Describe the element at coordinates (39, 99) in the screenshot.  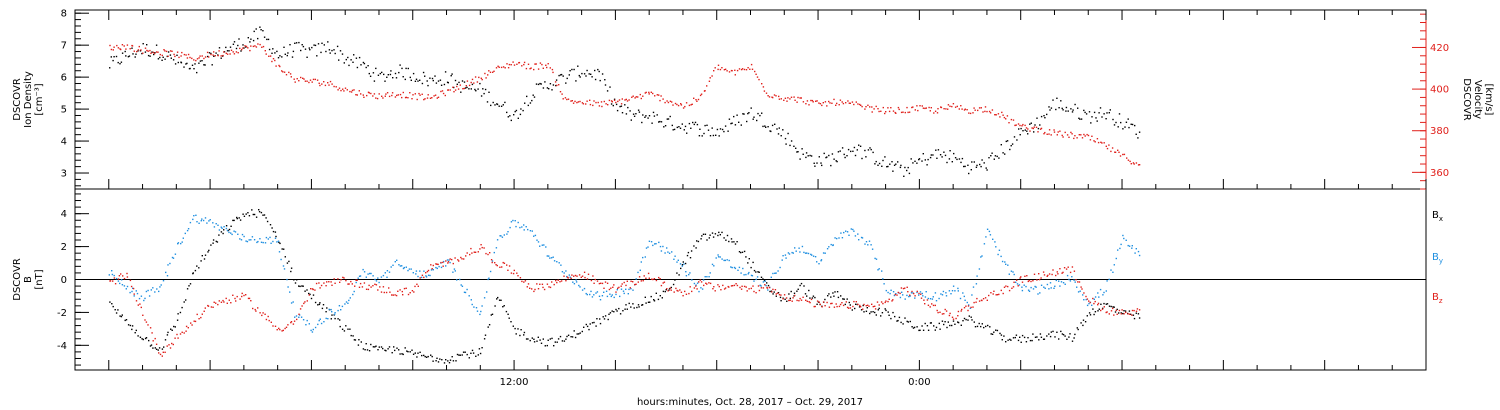
I see `top-left-label-line: [cm⁻³]` at that location.